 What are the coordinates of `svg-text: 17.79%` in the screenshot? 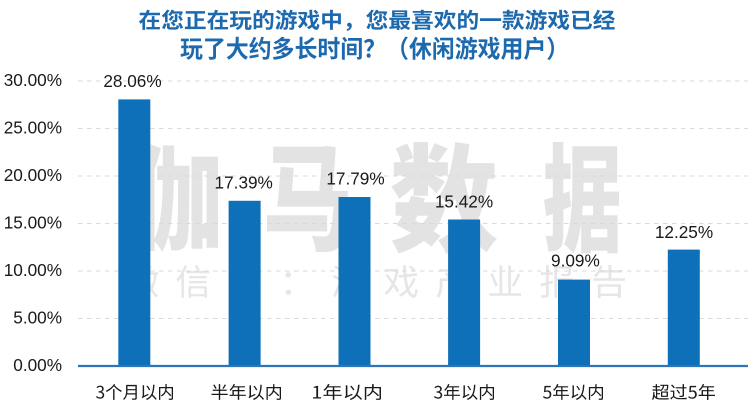 It's located at (355, 179).